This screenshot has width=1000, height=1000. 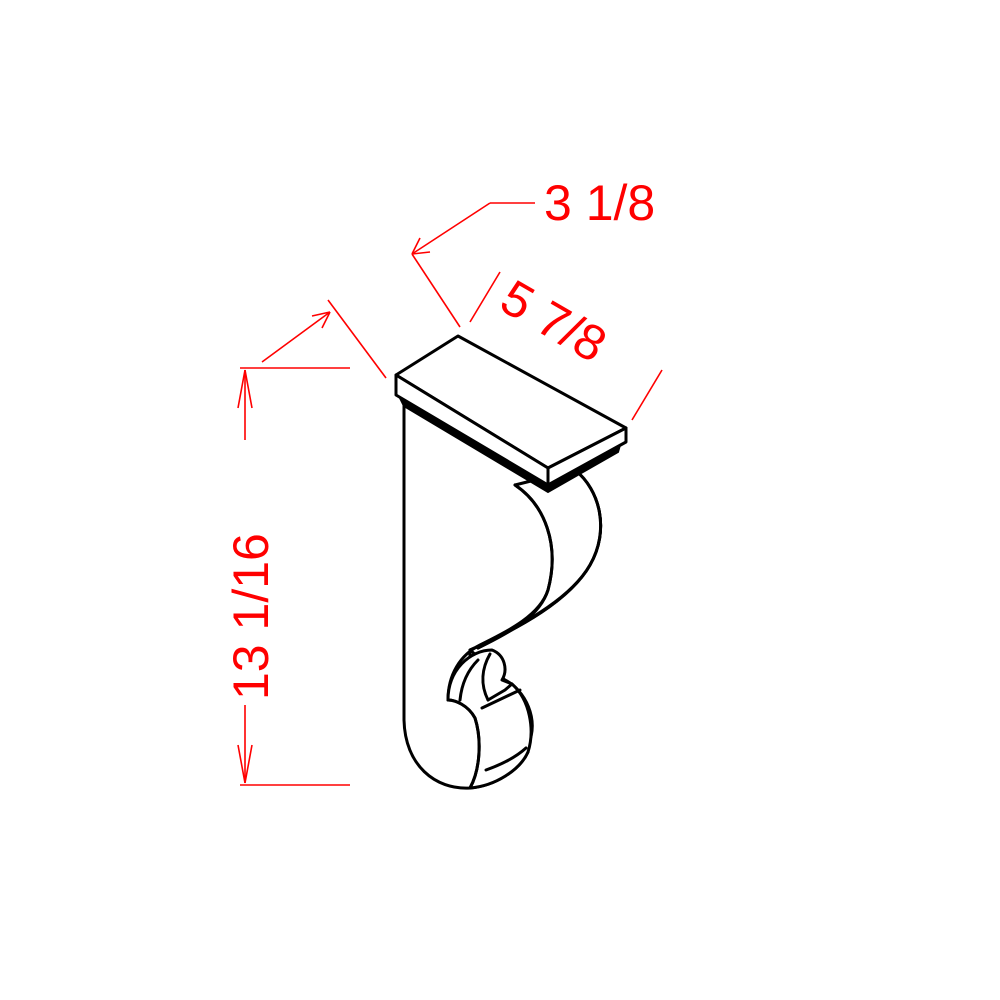 What do you see at coordinates (245, 764) in the screenshot?
I see `dimension-height-arrow-bottom` at bounding box center [245, 764].